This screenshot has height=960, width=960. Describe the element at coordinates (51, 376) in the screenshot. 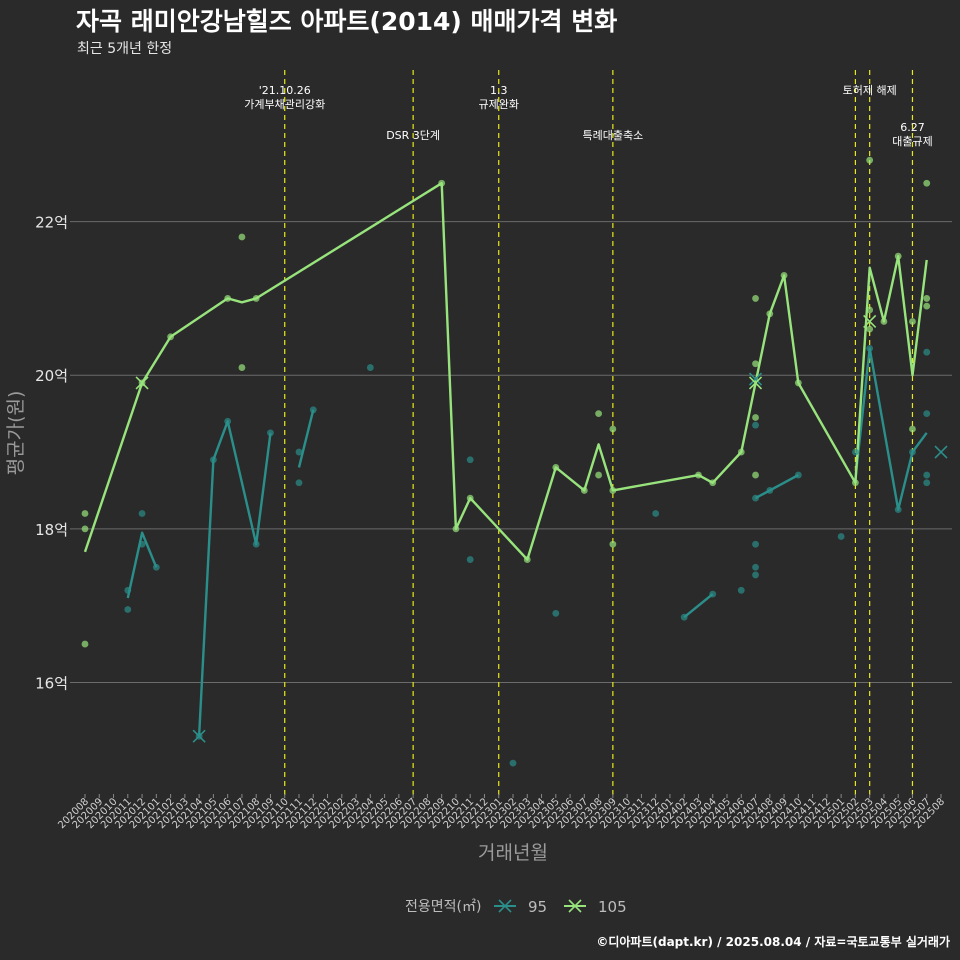

I see `y-tick-label: 20억` at that location.